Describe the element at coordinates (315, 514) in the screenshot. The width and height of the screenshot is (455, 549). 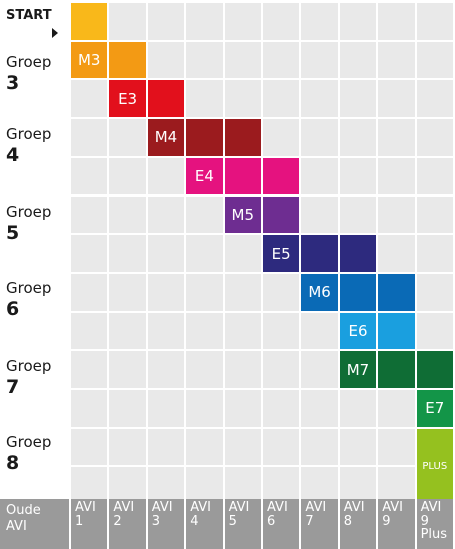
I see `footer-avi-column: AVI 7` at that location.